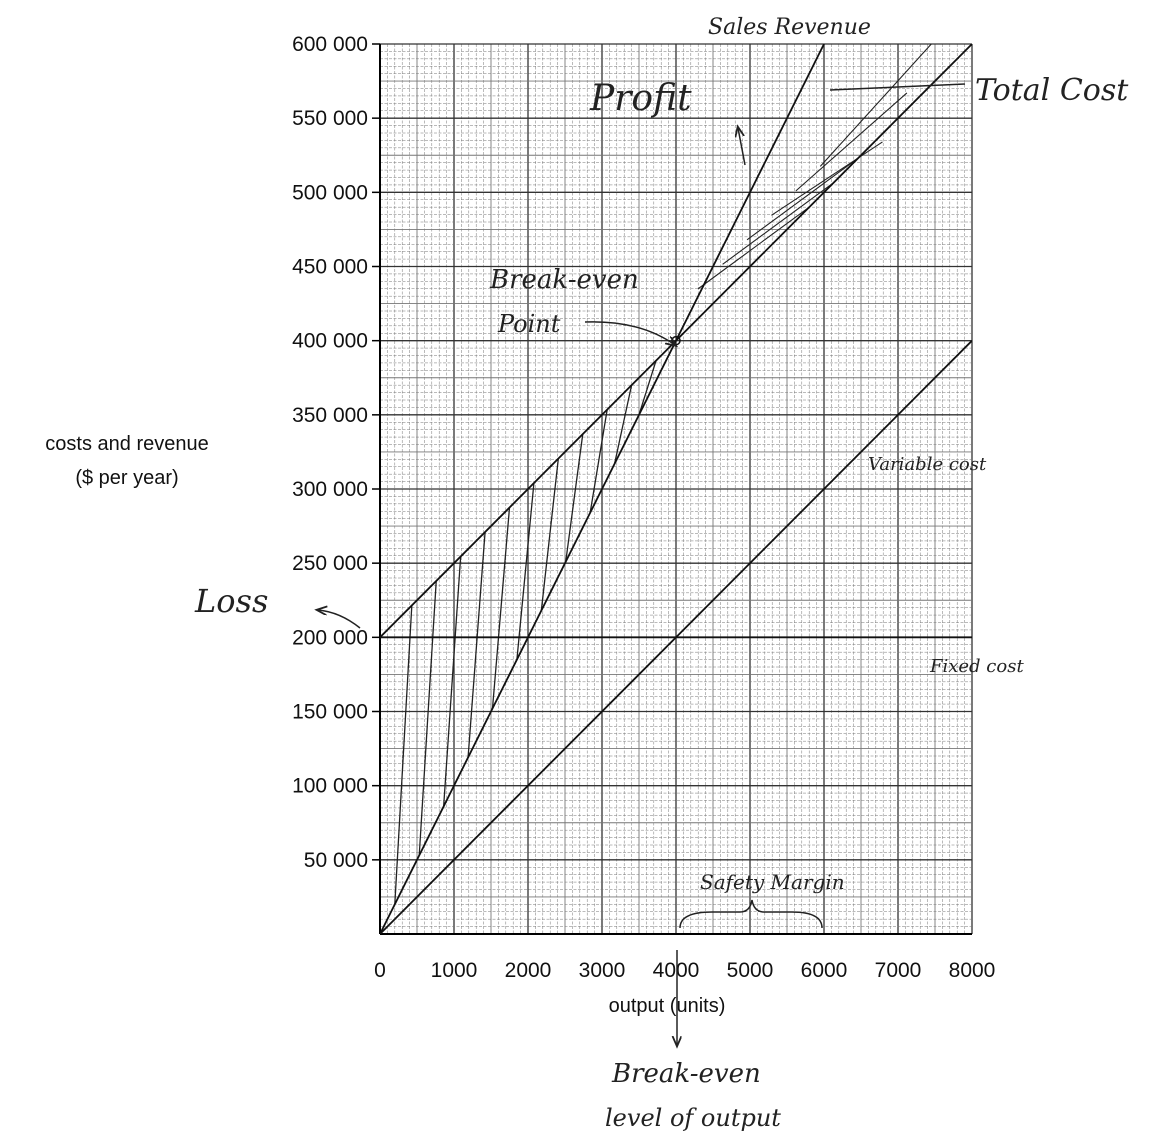 This screenshot has width=1154, height=1142. What do you see at coordinates (976, 666) in the screenshot?
I see `fixed-cost-label: Fixed cost` at bounding box center [976, 666].